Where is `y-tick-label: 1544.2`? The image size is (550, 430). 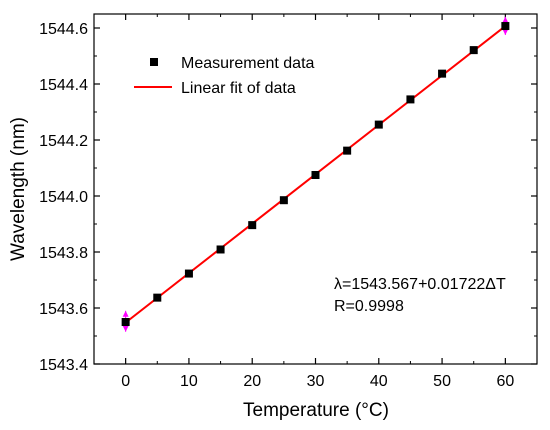
y-tick-label: 1544.2 is located at coordinates (63, 141).